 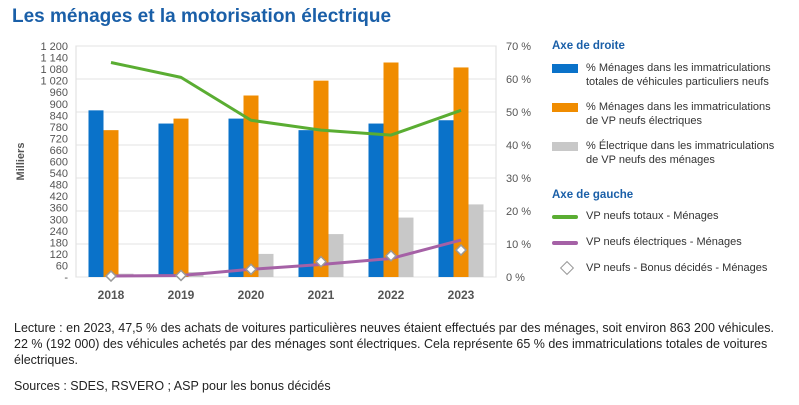 I want to click on right-axis-tick: 20 %, so click(x=518, y=212).